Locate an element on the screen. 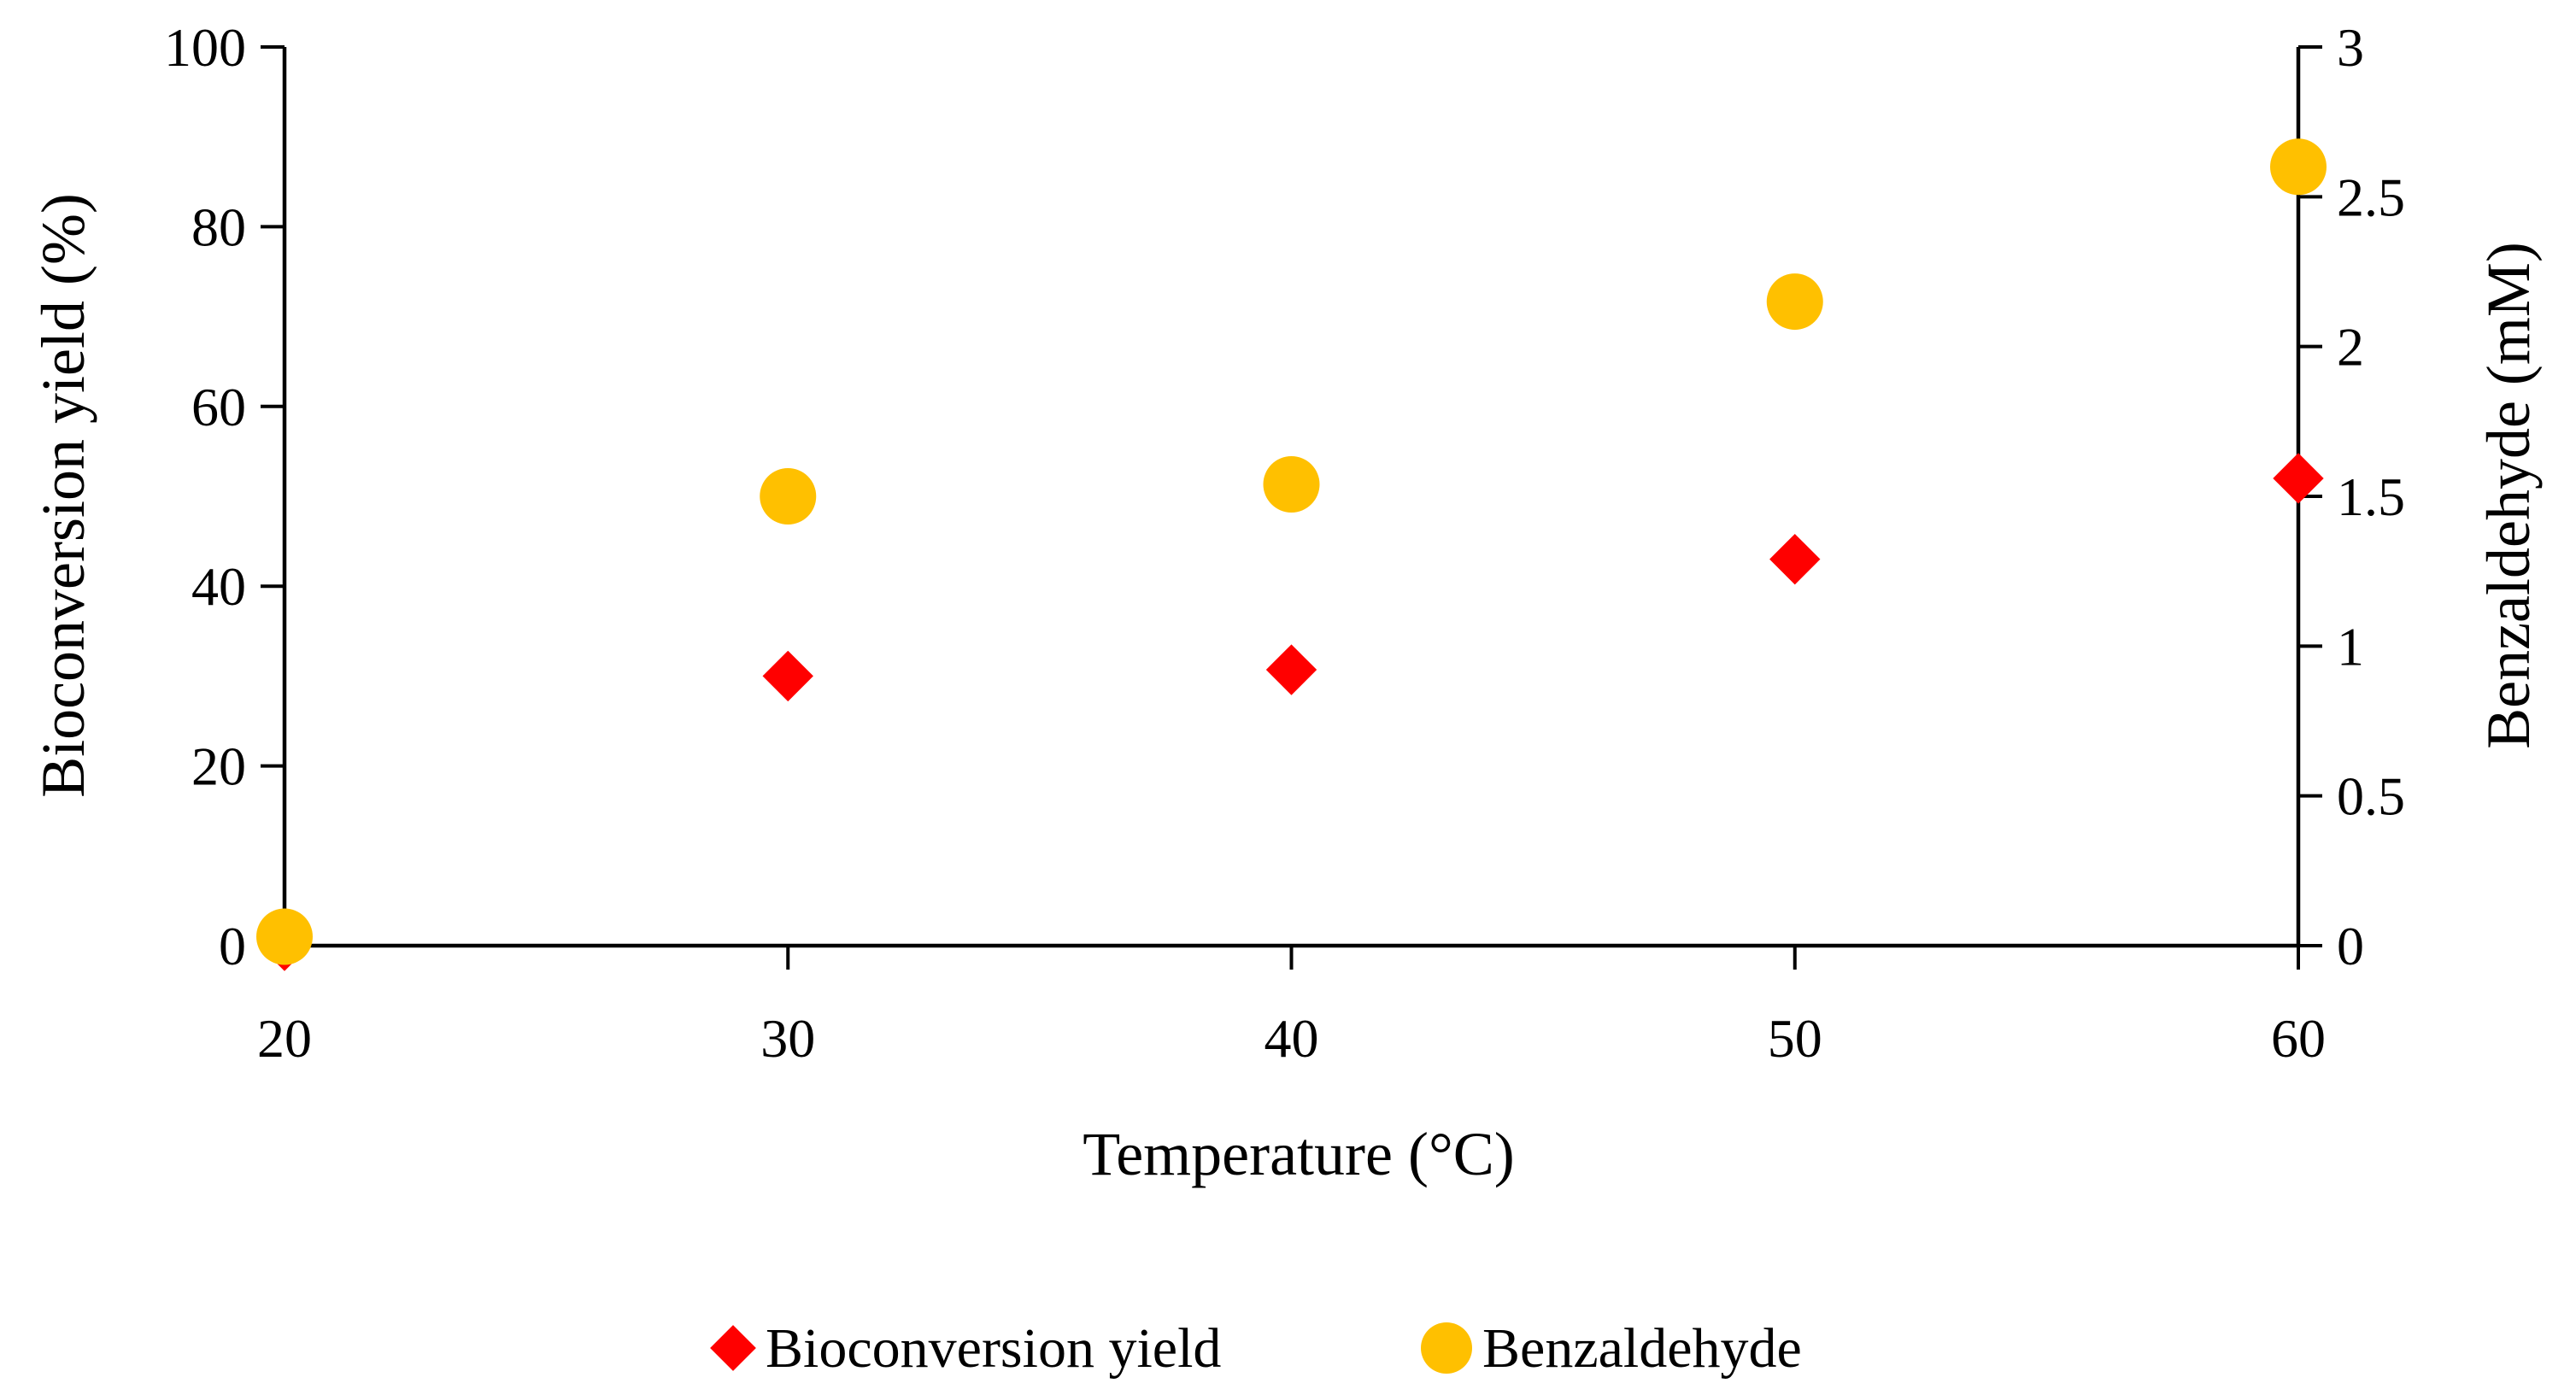 This screenshot has height=1395, width=2576. y-left-axis-title: Bioconversion yield (%) is located at coordinates (63, 495).